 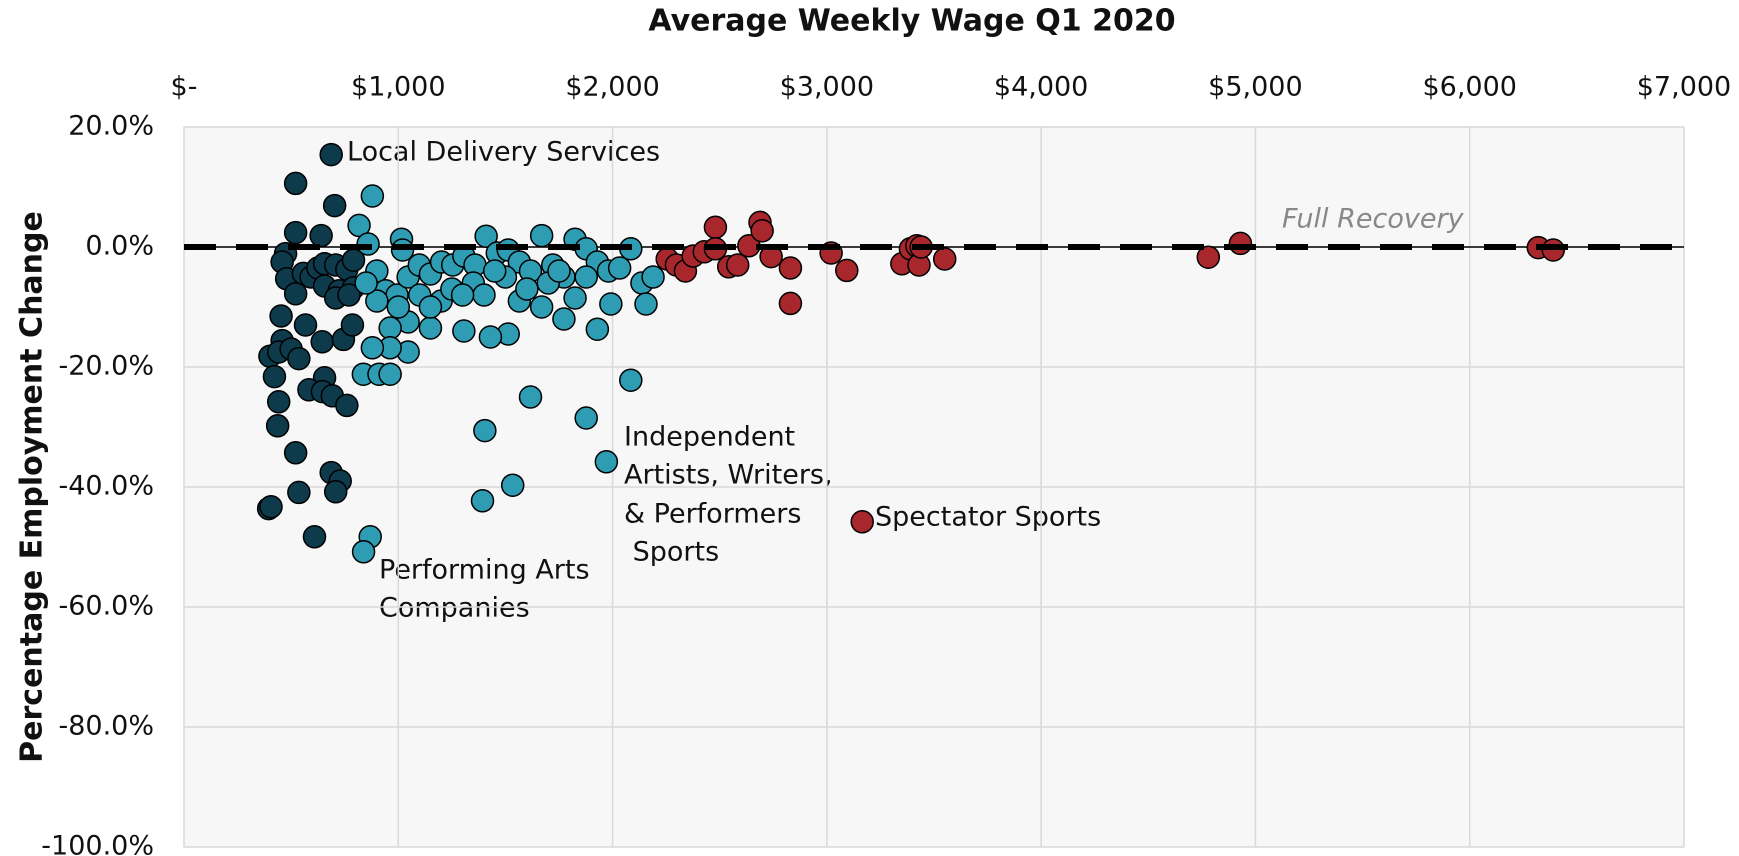 What do you see at coordinates (503, 152) in the screenshot?
I see `annotation: Local Delivery Services` at bounding box center [503, 152].